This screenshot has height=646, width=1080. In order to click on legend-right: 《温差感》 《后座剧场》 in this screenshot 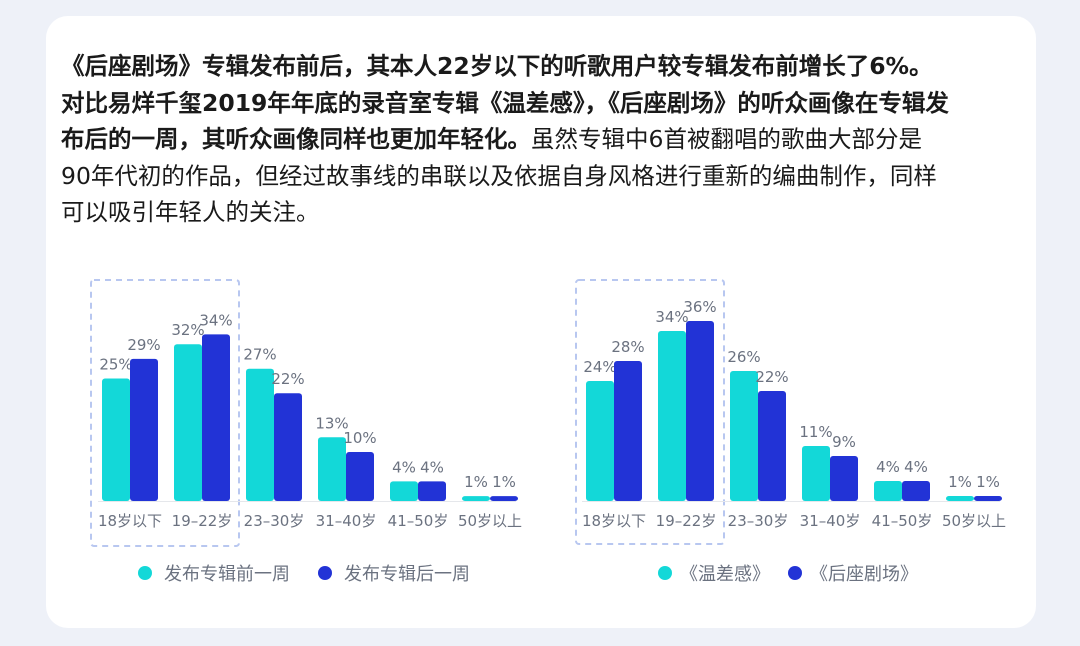, I will do `click(802, 573)`.